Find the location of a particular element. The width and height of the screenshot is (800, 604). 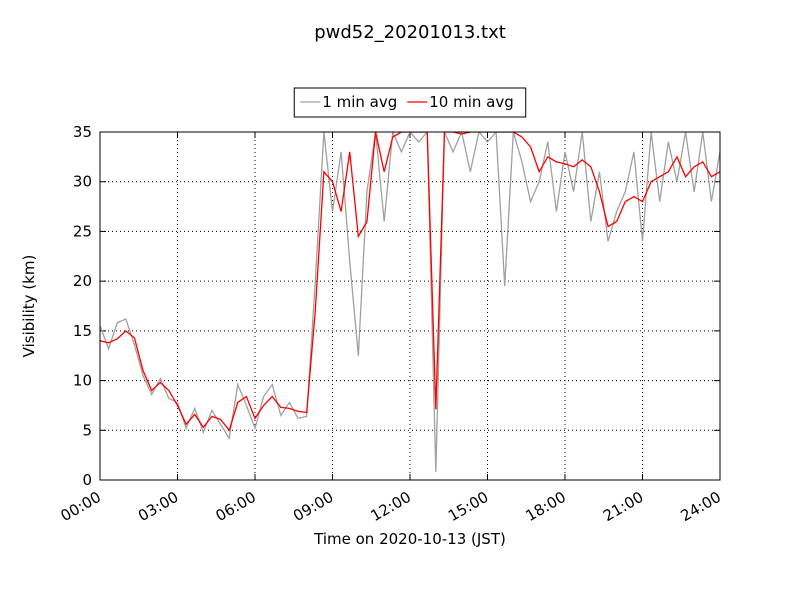

legend-label: 1 min avg is located at coordinates (359, 102).